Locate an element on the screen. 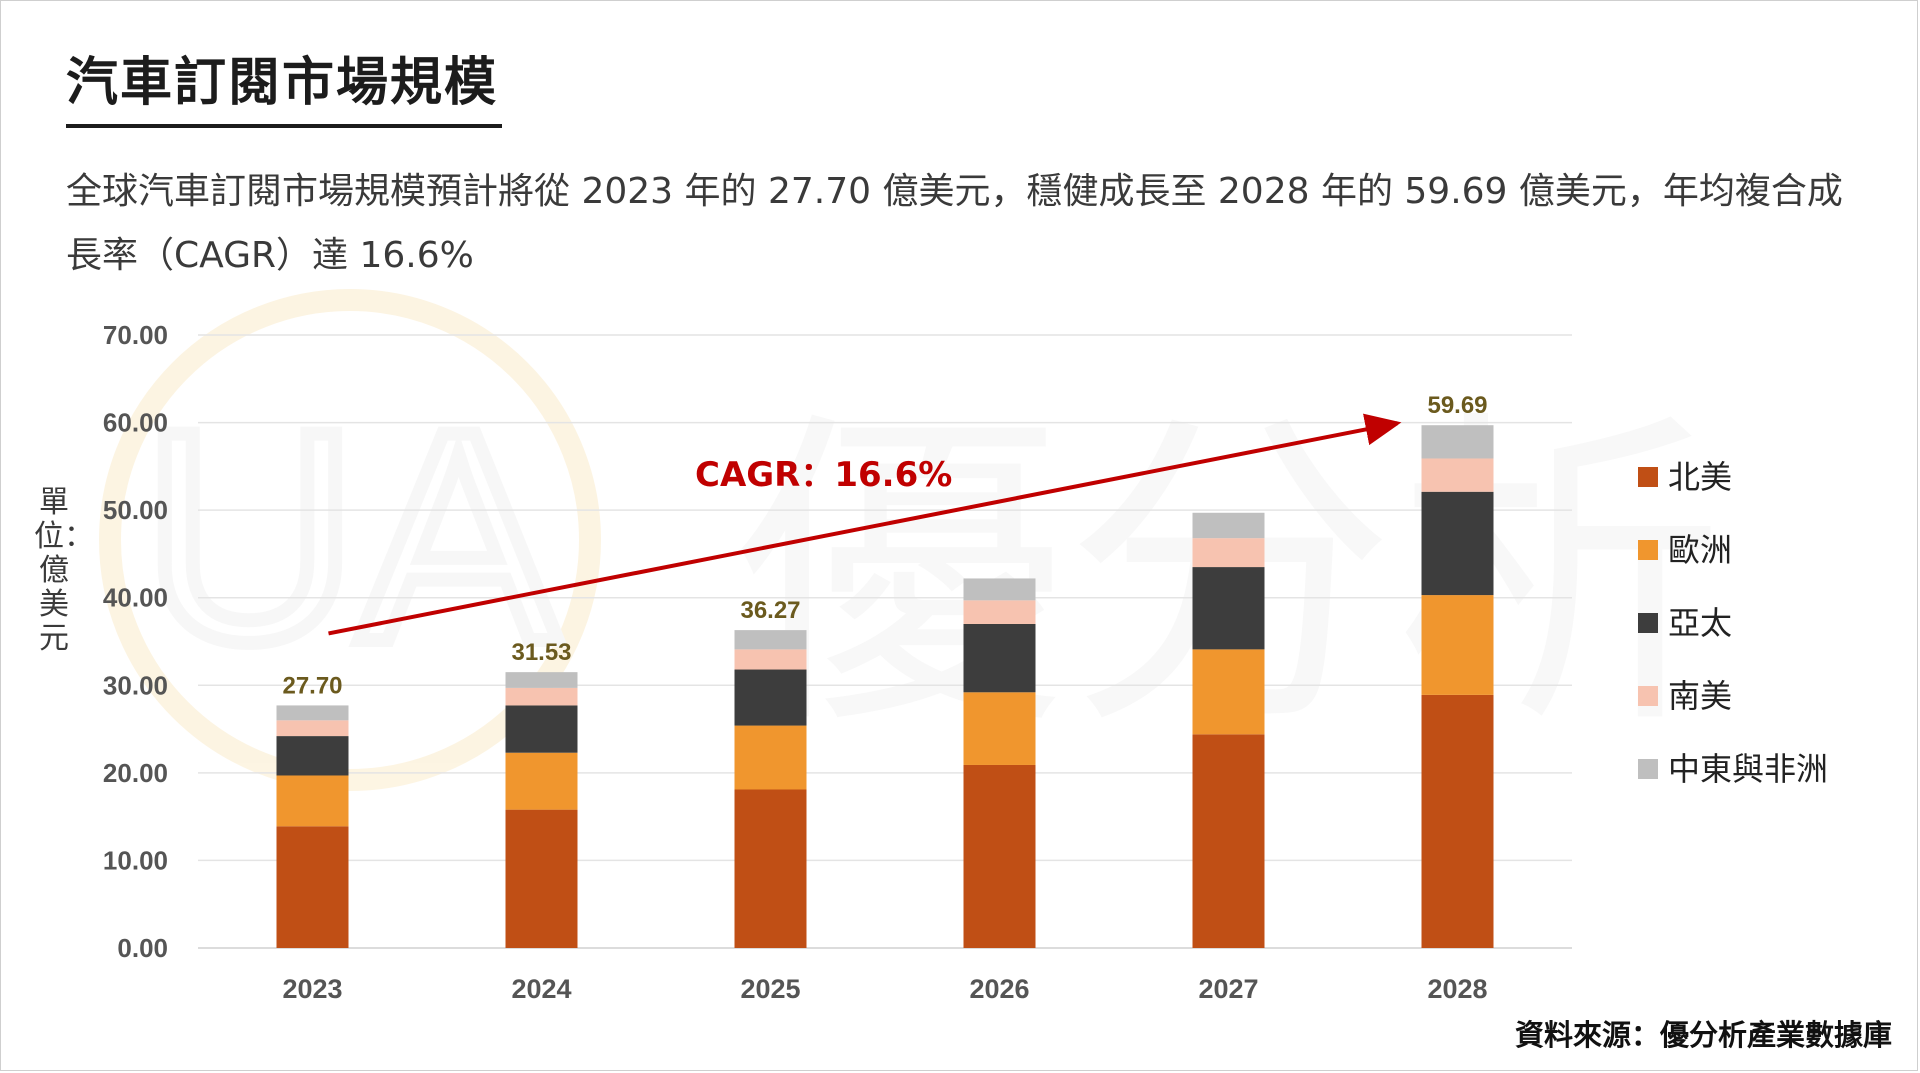  y-tick-label: 40.00 is located at coordinates (135, 598).